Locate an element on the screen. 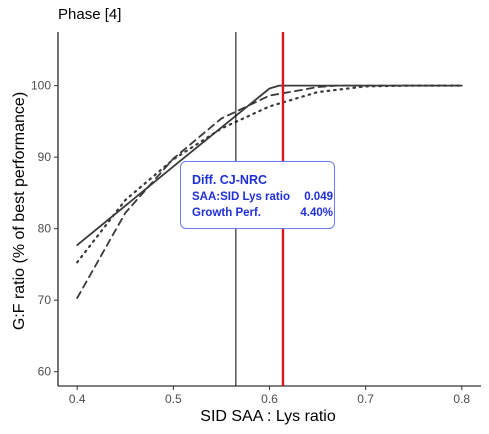 Image resolution: width=489 pixels, height=434 pixels. annotation-row: SAA:SID Lys ratio 0.049 is located at coordinates (262, 197).